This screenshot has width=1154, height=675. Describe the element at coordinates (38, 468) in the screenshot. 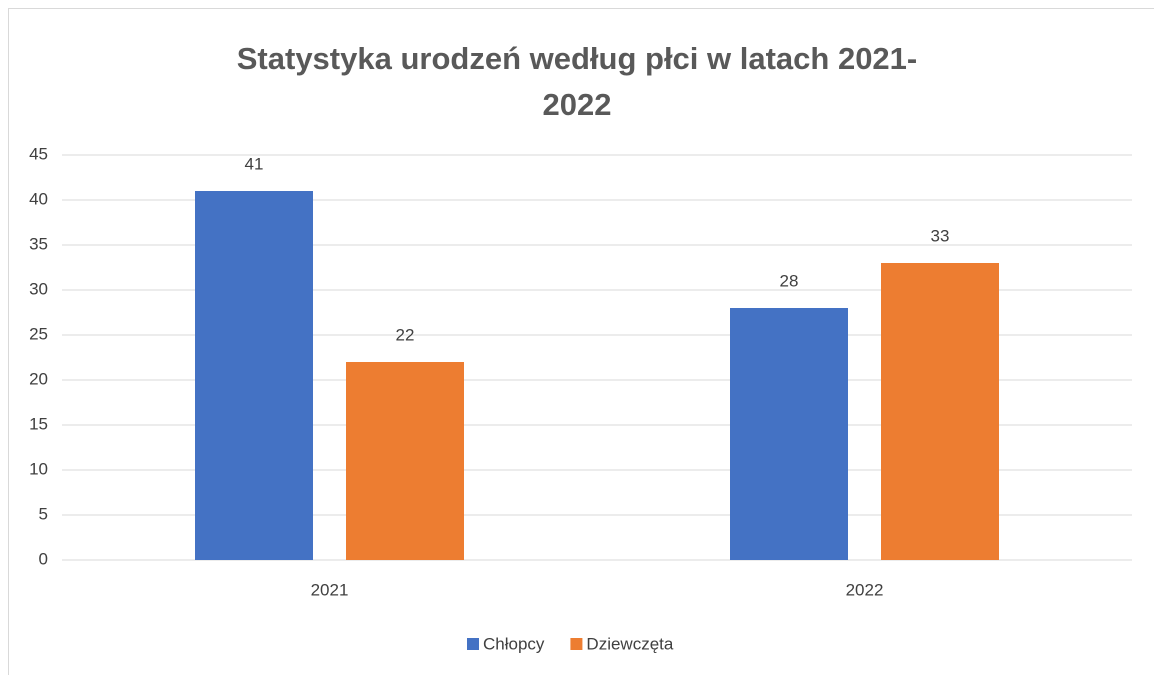

I see `y-tick-label: 10` at that location.